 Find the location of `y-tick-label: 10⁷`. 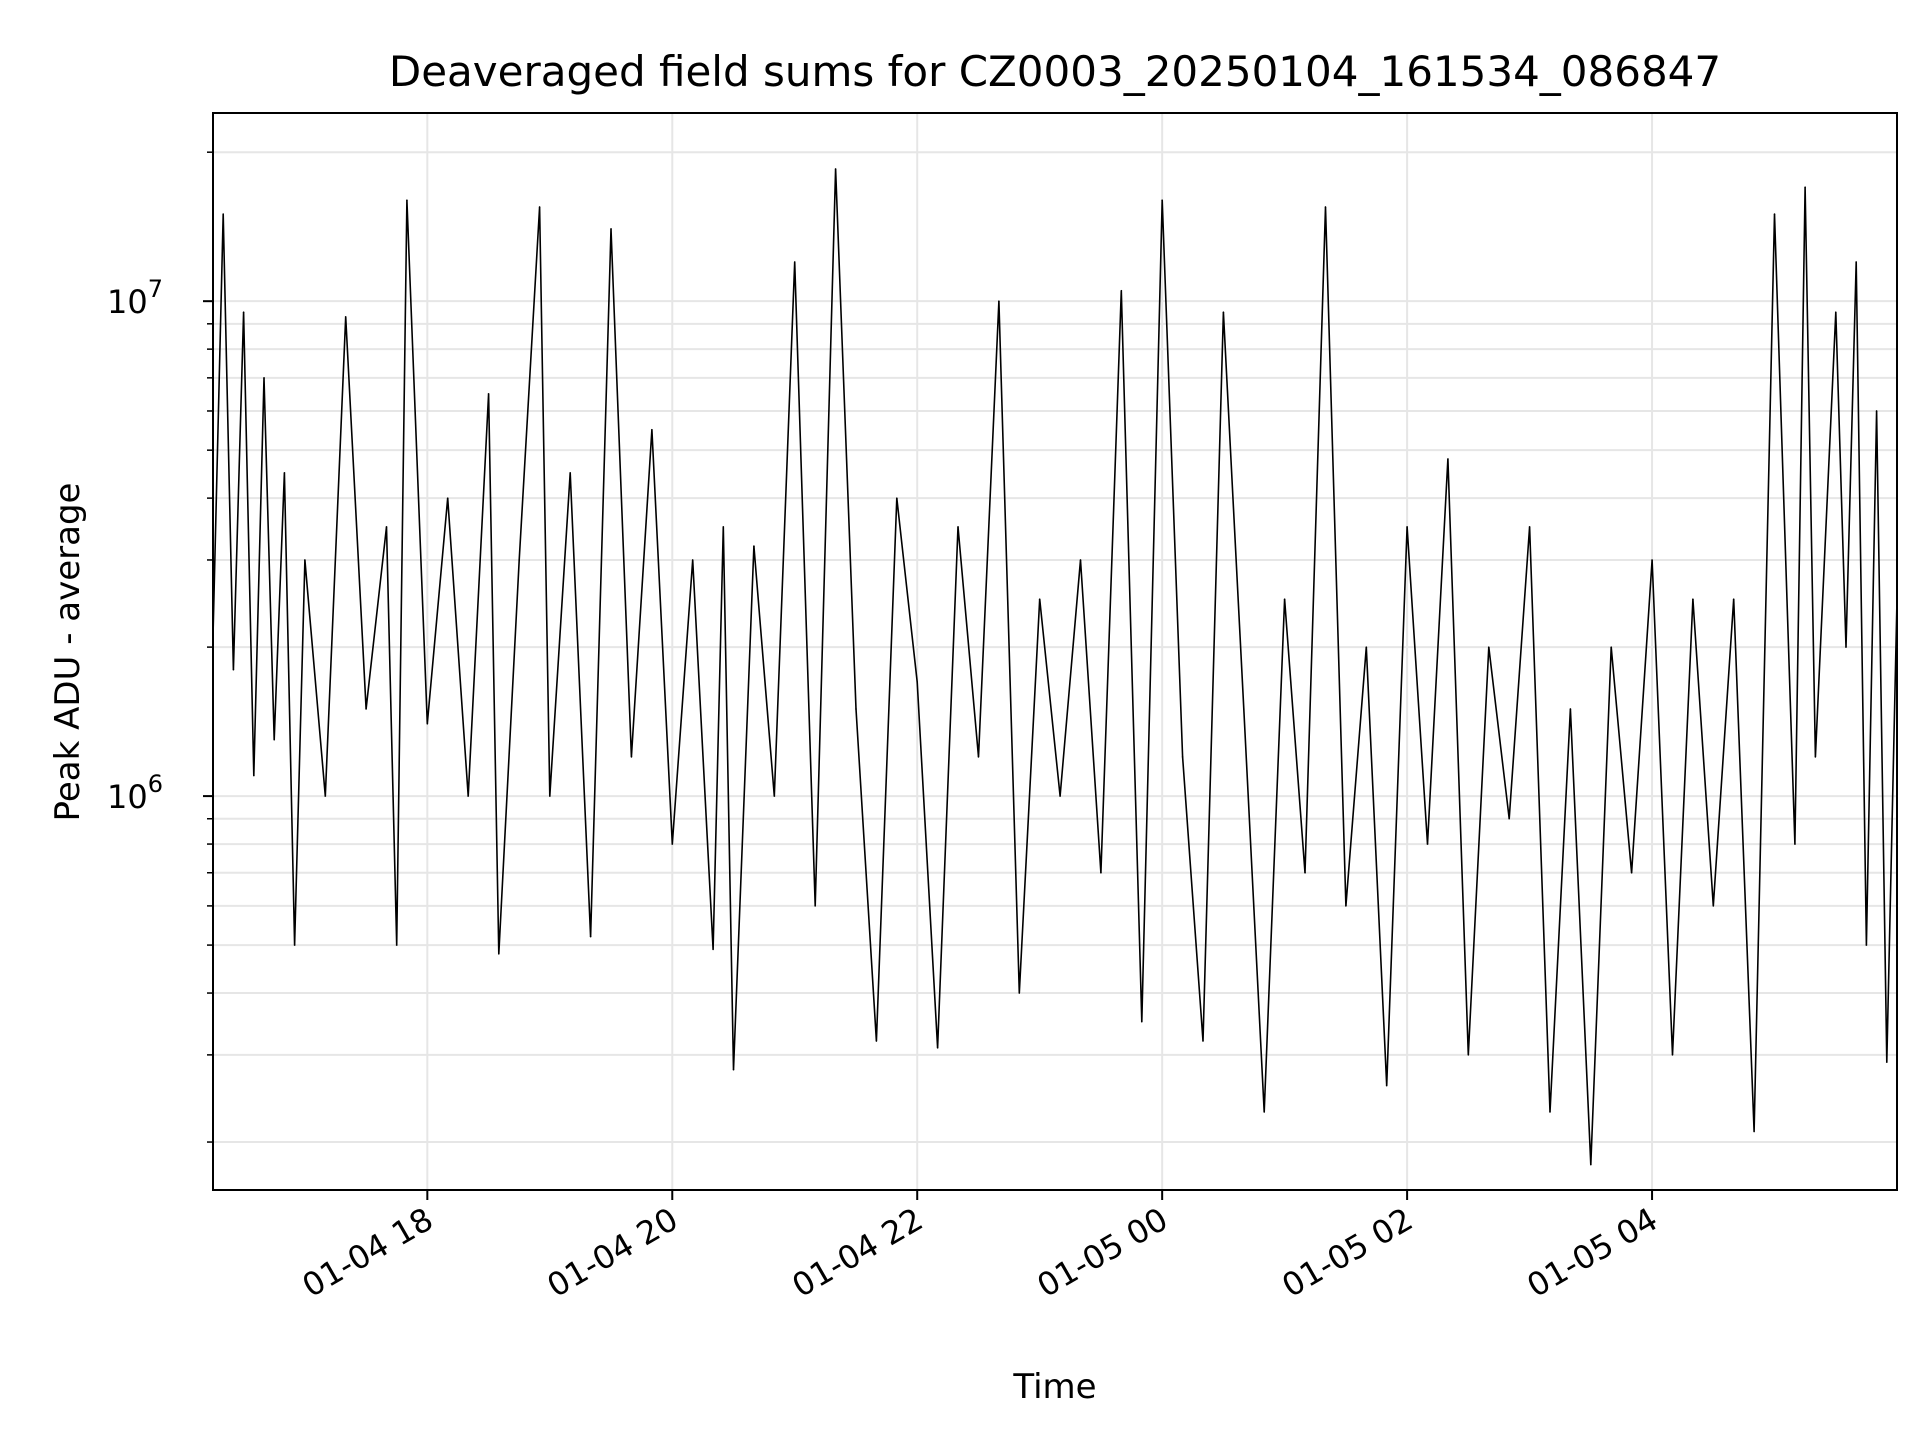

y-tick-label: 10⁷ is located at coordinates (135, 298).